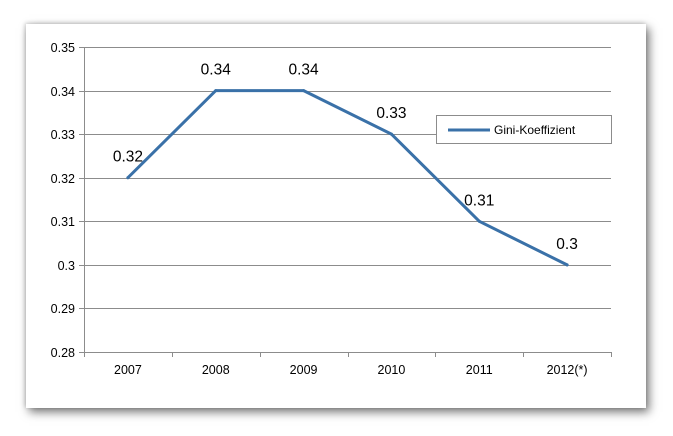 This screenshot has height=436, width=673. I want to click on x-tick-label: 2010, so click(392, 370).